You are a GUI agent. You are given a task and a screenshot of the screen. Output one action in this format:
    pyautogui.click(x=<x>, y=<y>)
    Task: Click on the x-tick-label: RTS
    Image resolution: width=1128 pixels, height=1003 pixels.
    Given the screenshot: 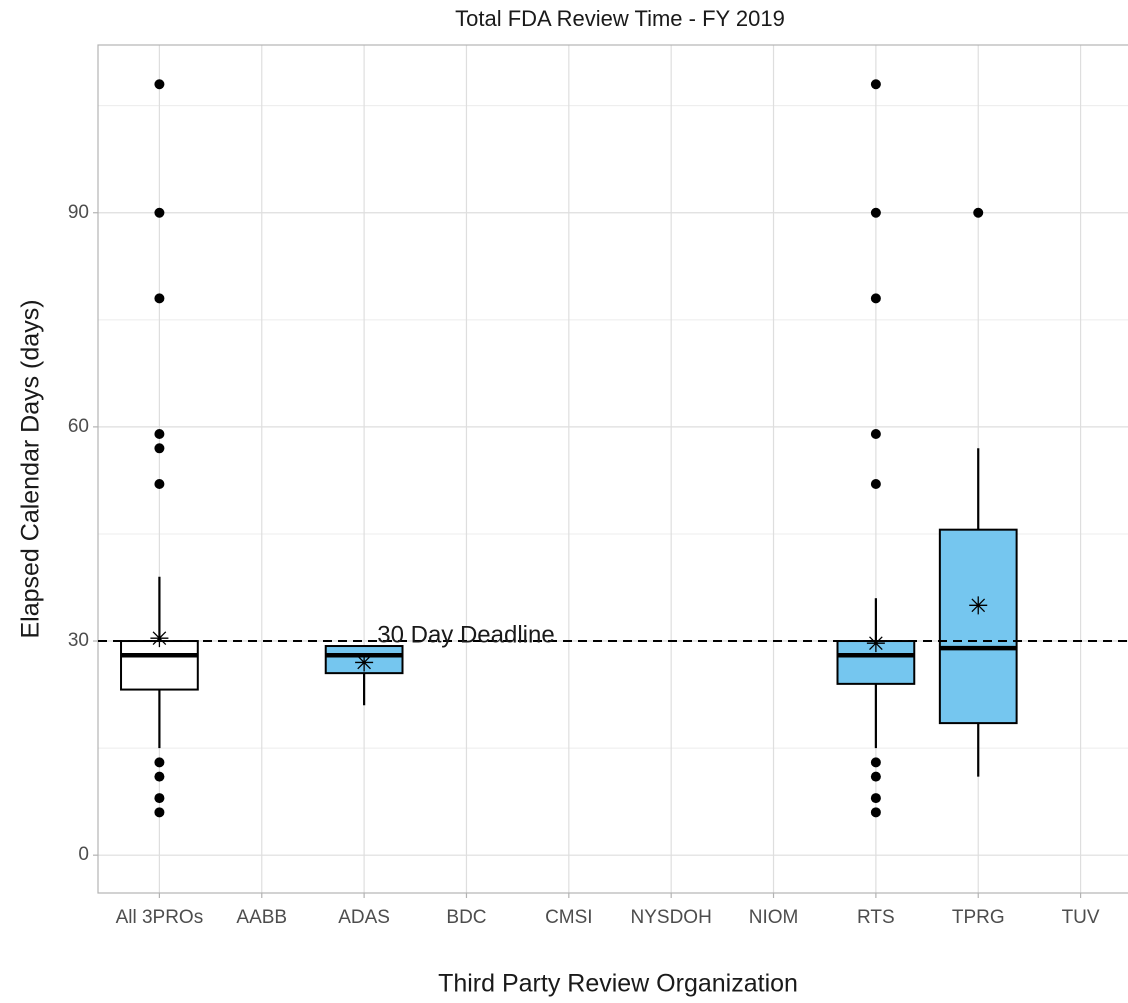 What is the action you would take?
    pyautogui.click(x=876, y=917)
    